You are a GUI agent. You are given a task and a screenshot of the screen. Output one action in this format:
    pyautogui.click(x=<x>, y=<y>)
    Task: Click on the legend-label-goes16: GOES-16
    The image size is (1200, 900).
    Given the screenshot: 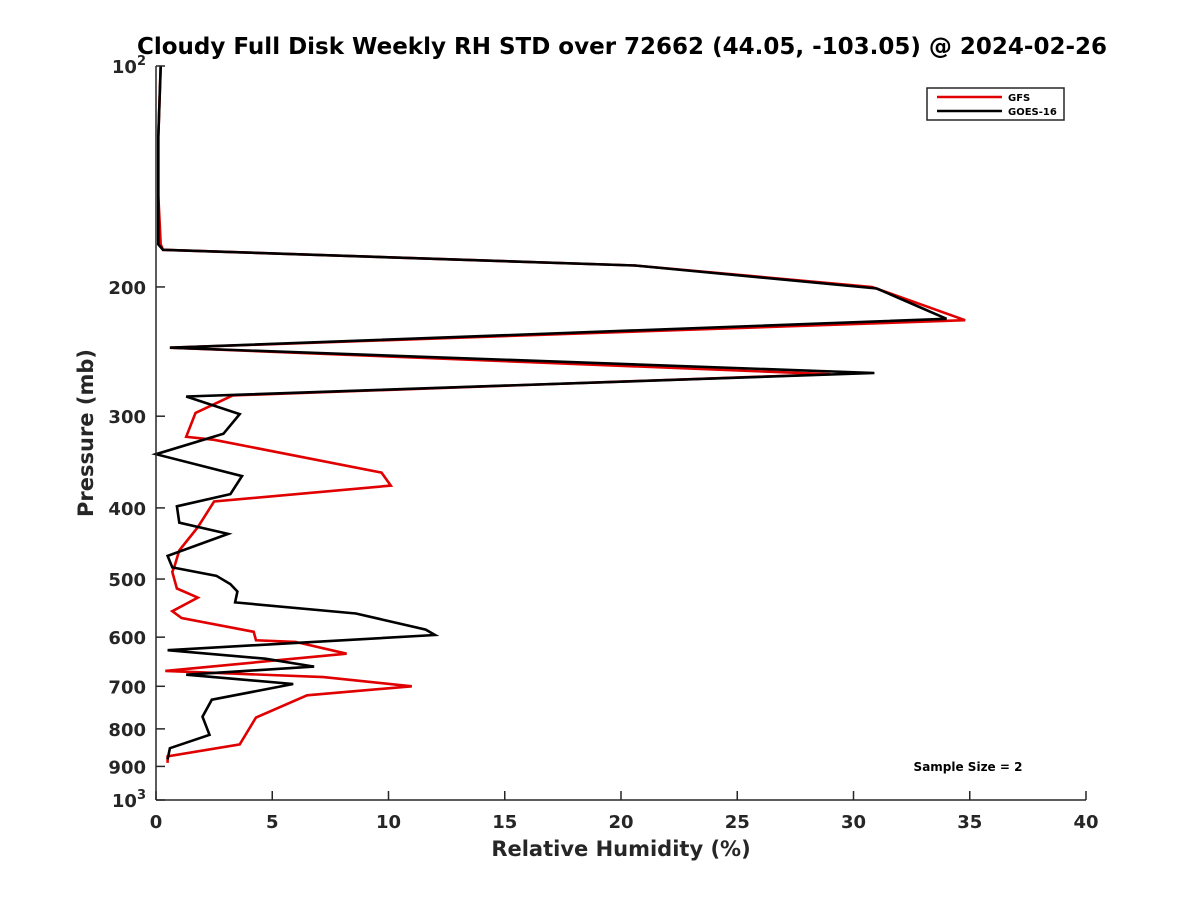 What is the action you would take?
    pyautogui.click(x=1032, y=112)
    